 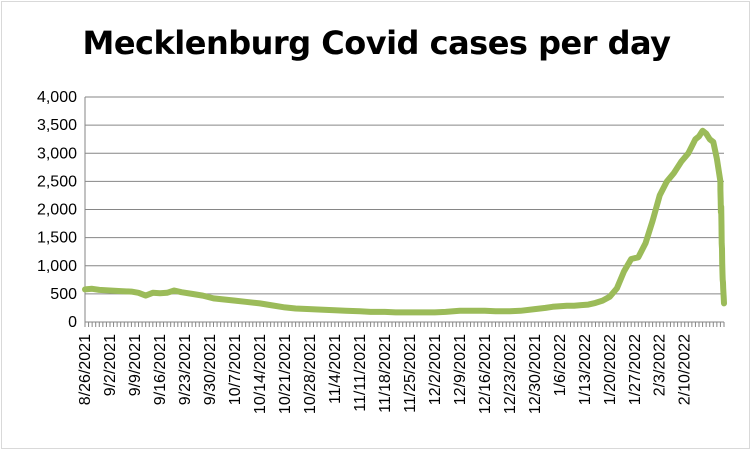 I want to click on x-tick-label: 10/7/2021, so click(x=235, y=369).